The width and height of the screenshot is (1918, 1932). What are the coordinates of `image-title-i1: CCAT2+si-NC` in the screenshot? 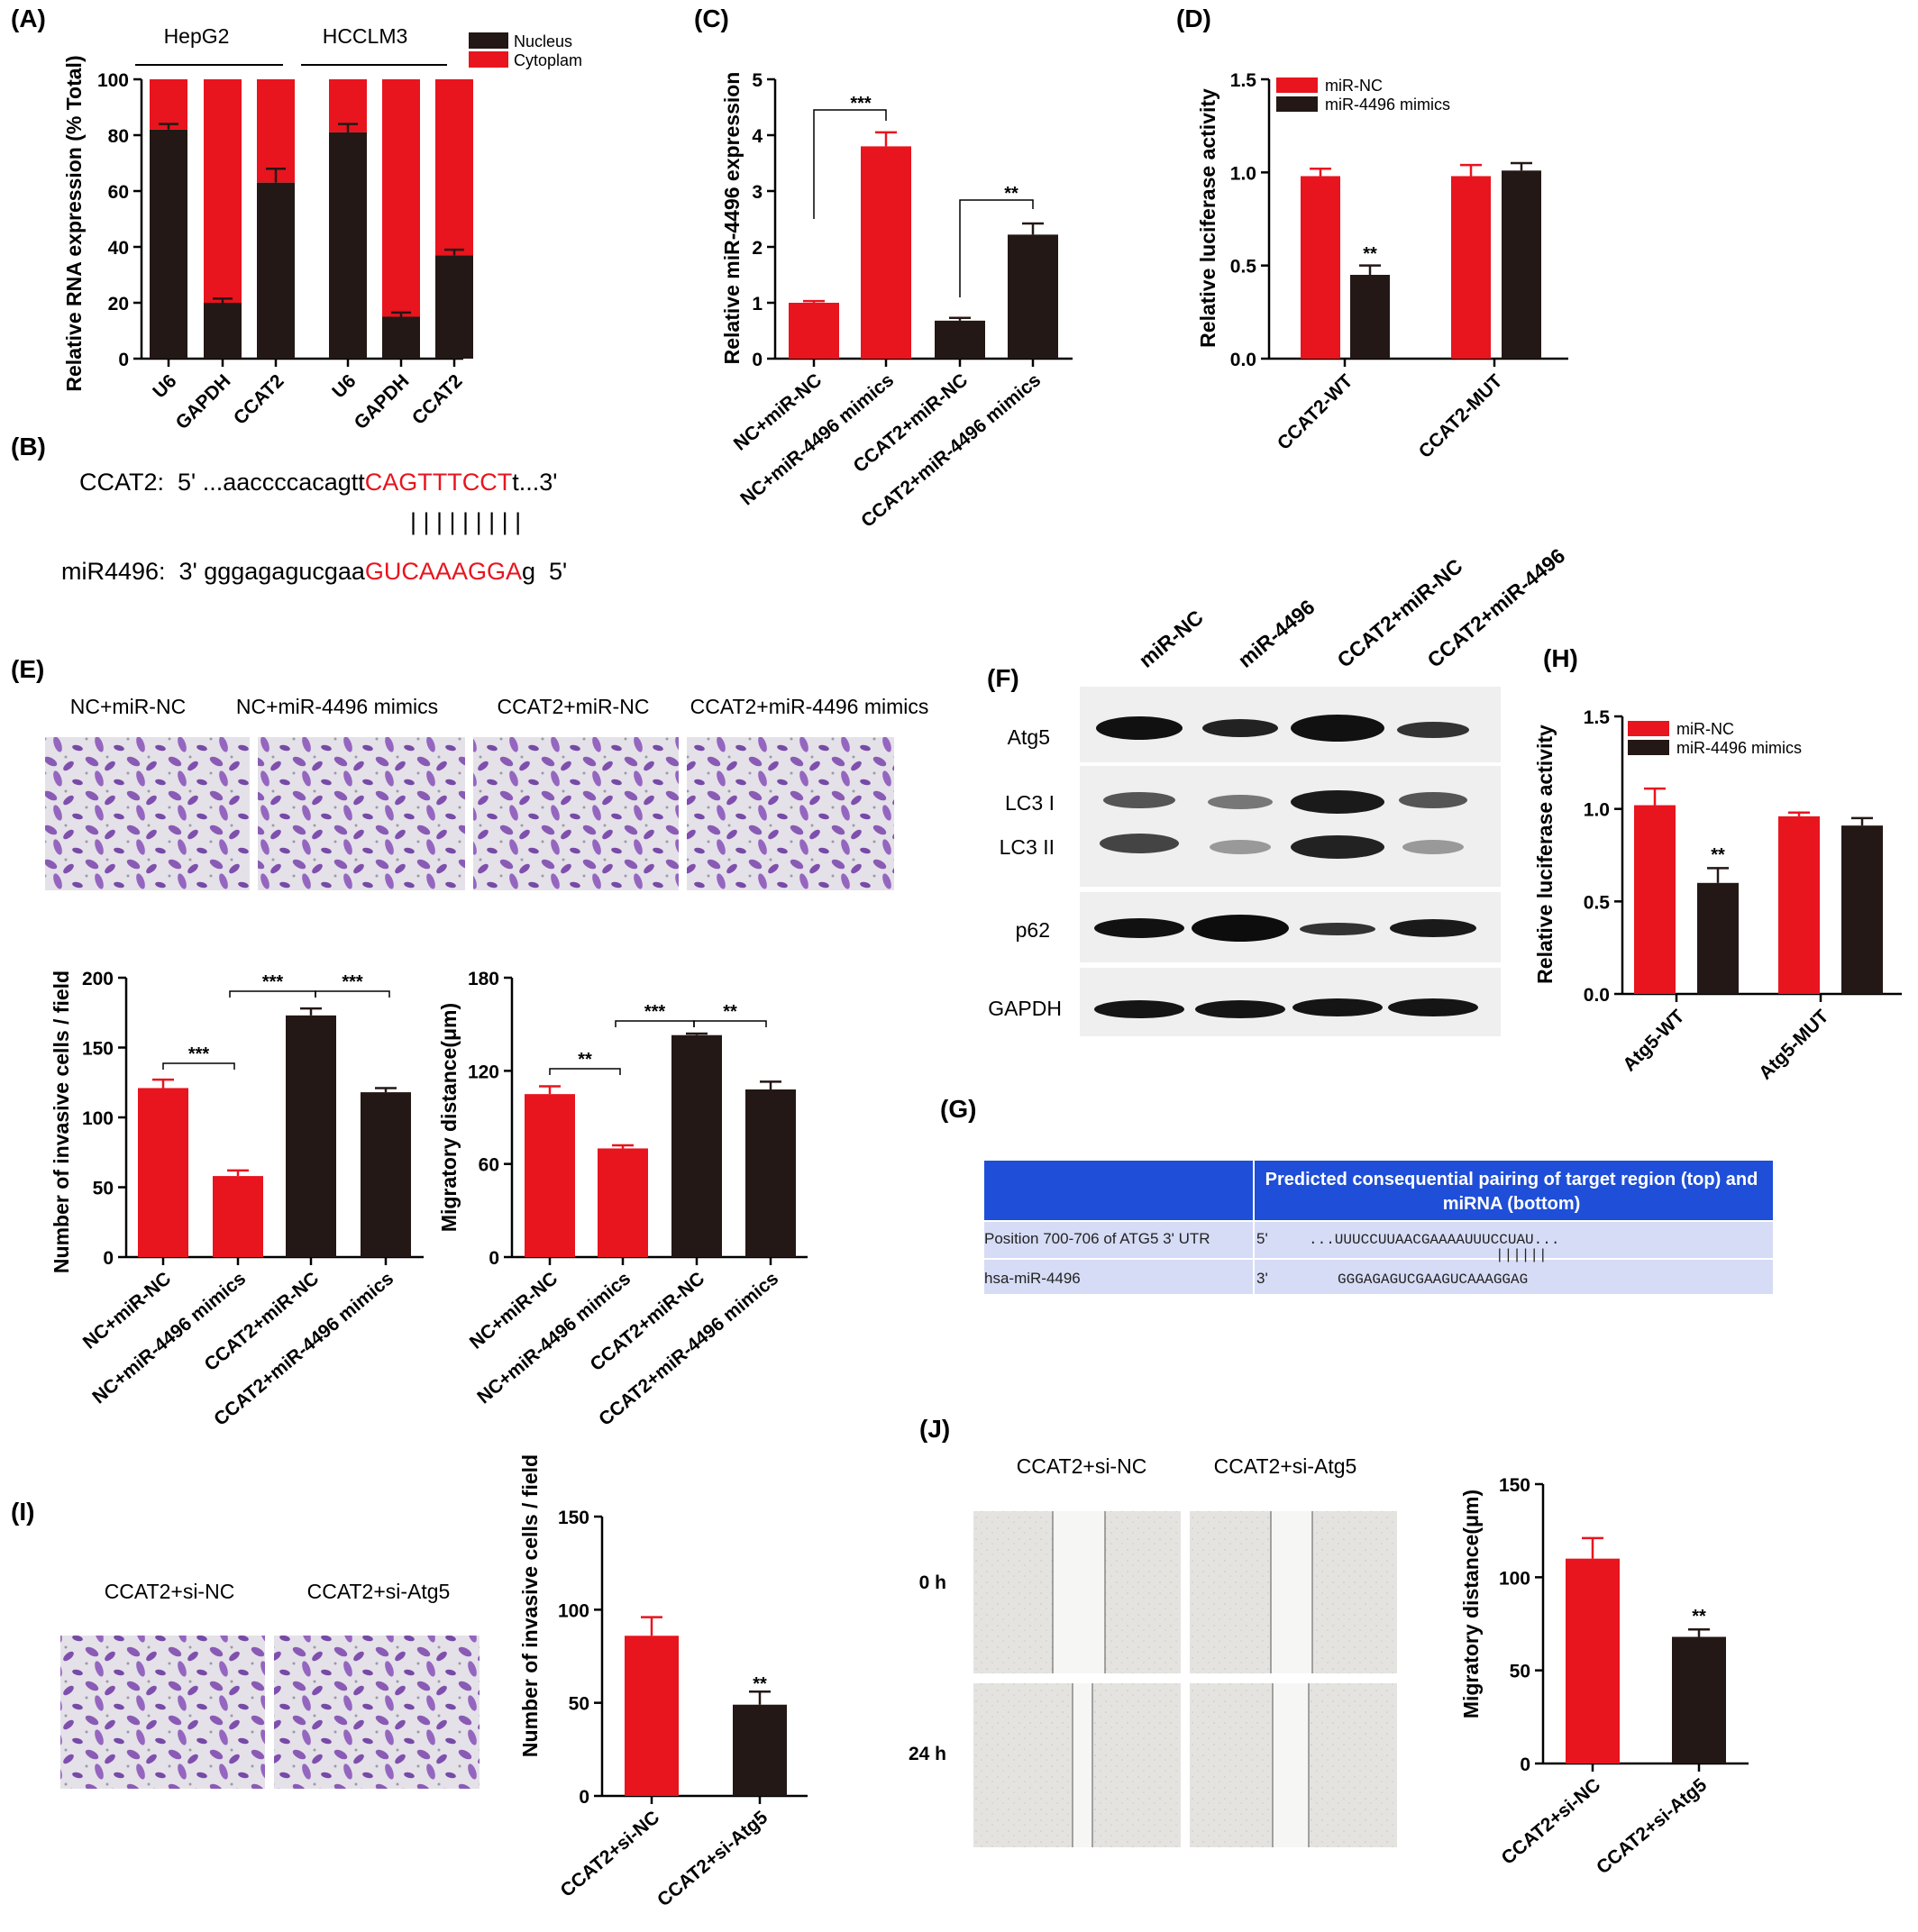 It's located at (170, 1591).